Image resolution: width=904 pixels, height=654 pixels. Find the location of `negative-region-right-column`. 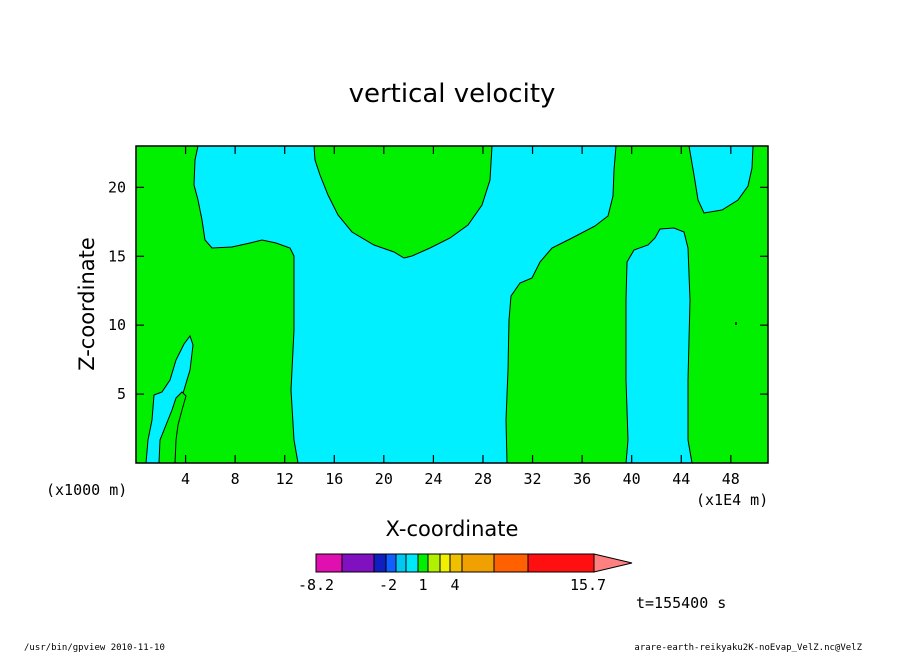

negative-region-right-column is located at coordinates (659, 345).